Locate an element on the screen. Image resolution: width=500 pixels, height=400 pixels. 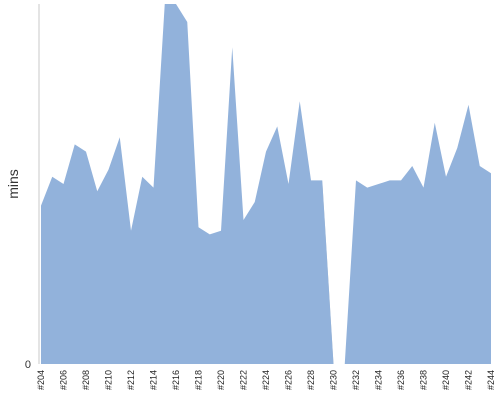
x-tick-label: #228 is located at coordinates (311, 380).